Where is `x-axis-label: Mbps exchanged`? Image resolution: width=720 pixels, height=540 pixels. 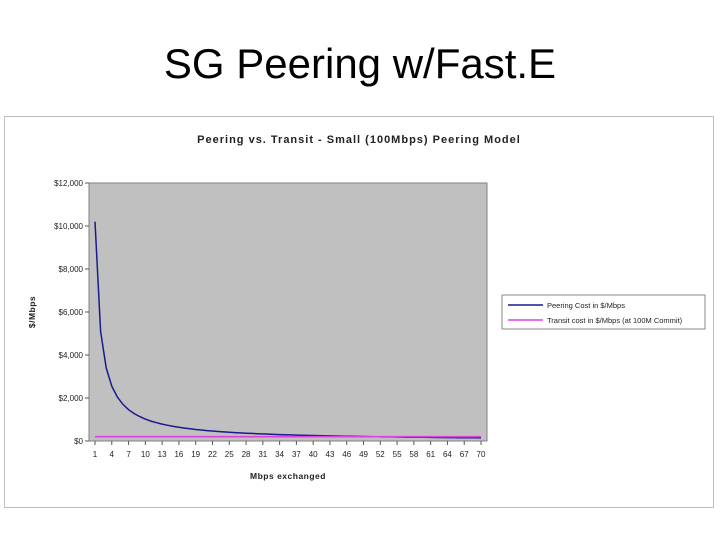 x-axis-label: Mbps exchanged is located at coordinates (288, 476).